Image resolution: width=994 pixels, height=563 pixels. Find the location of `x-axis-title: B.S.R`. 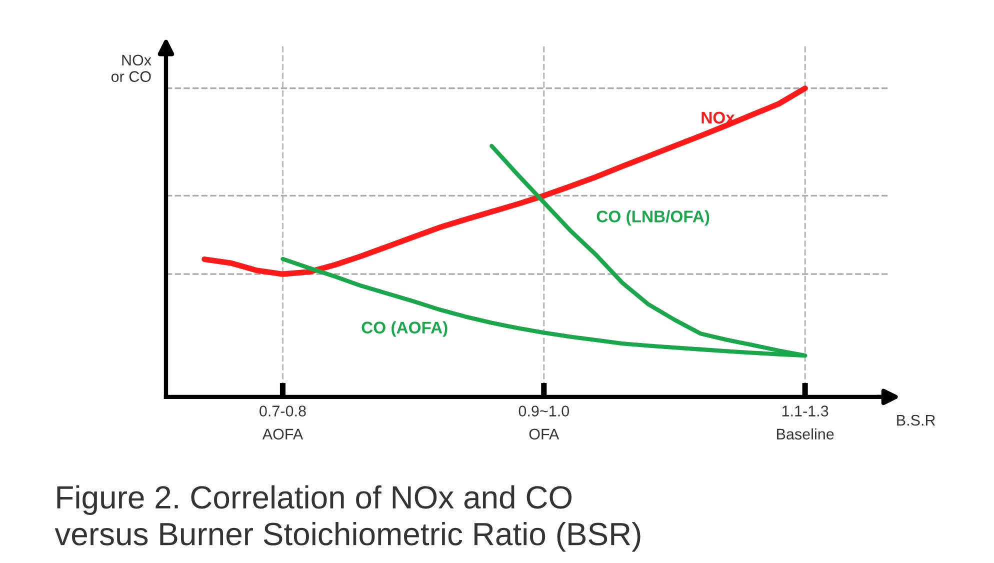

x-axis-title: B.S.R is located at coordinates (916, 420).